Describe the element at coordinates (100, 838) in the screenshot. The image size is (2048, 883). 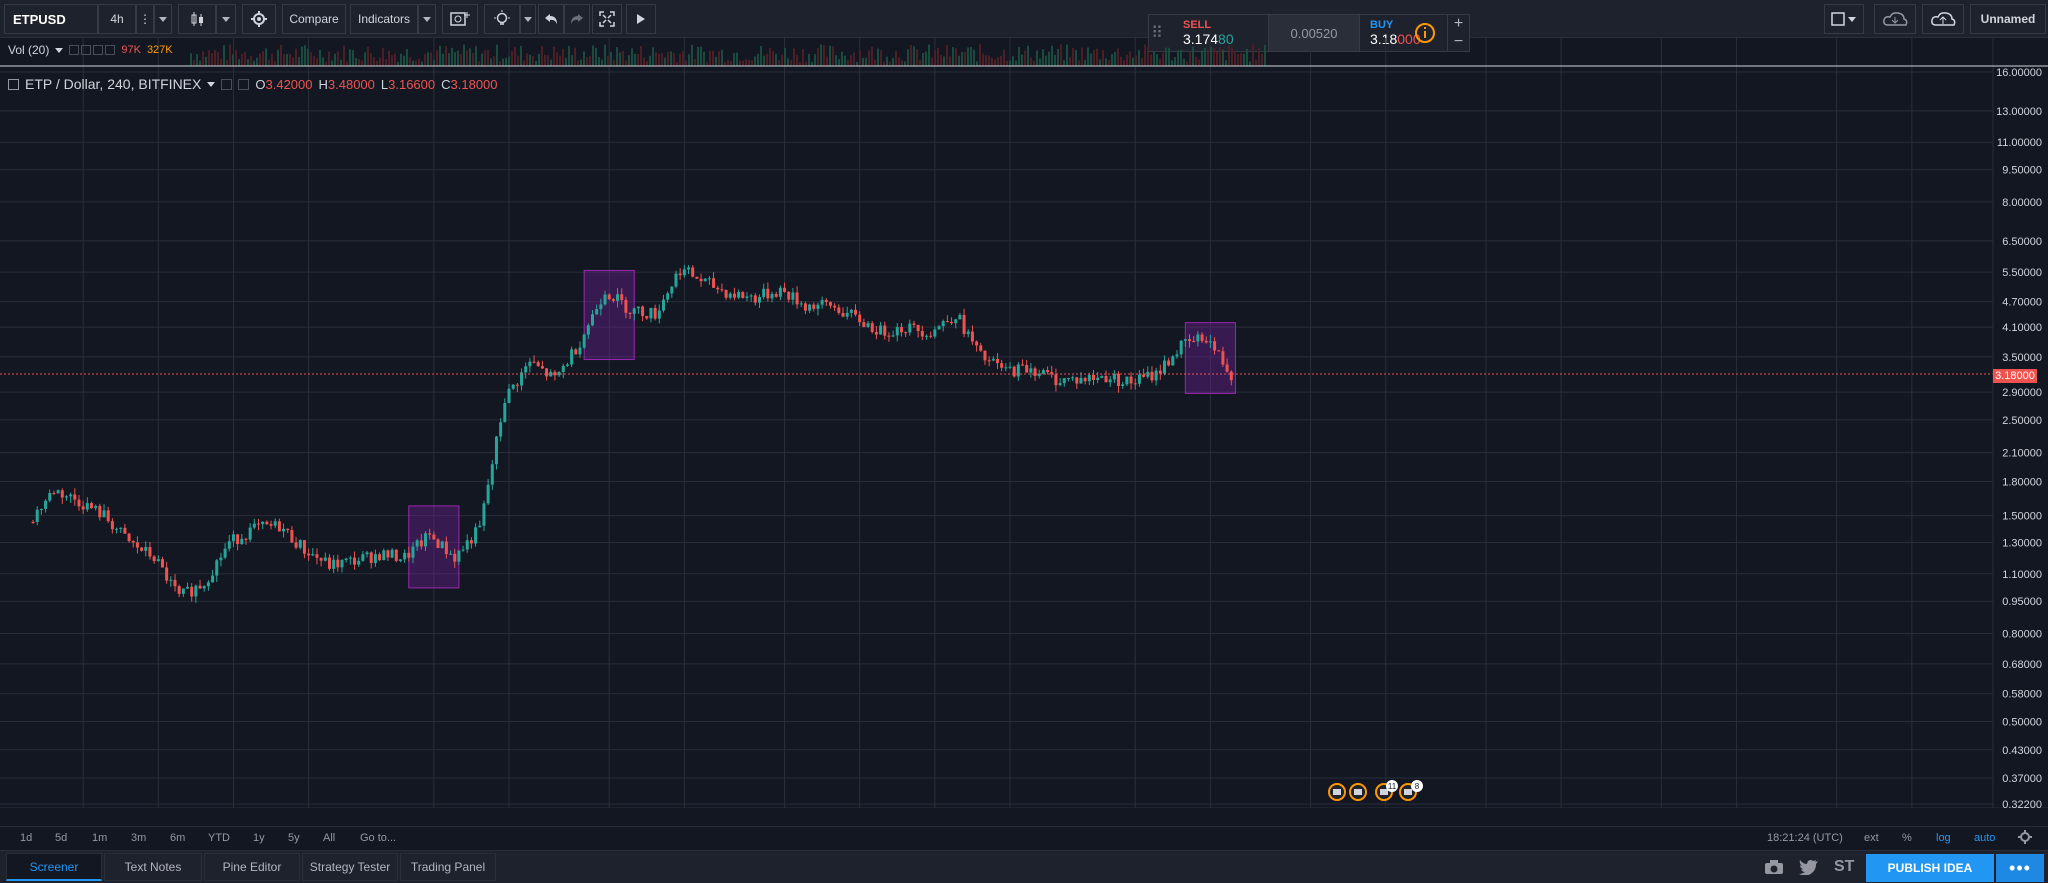
I see `range-1m: 1m` at that location.